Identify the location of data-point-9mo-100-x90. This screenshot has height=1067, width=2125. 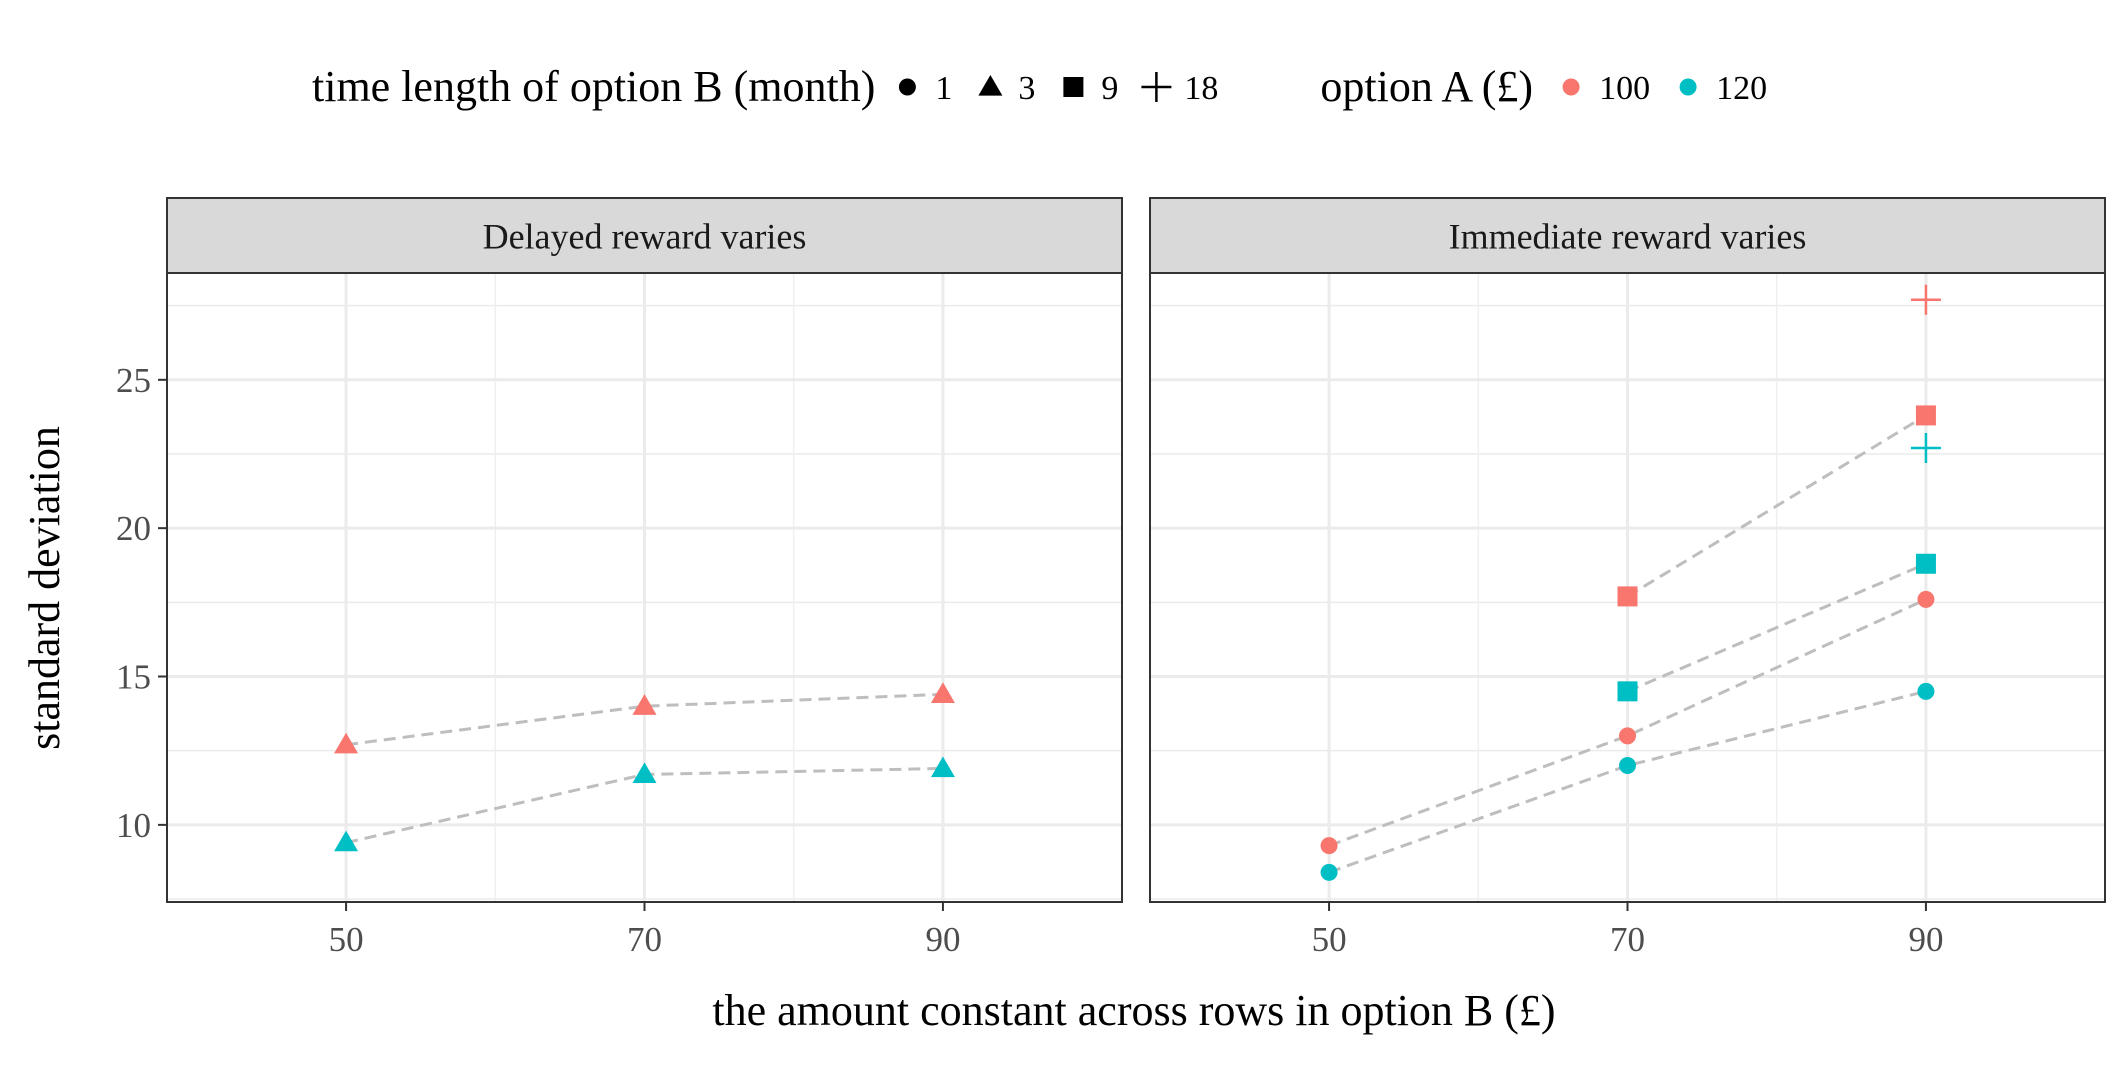
(1925, 415).